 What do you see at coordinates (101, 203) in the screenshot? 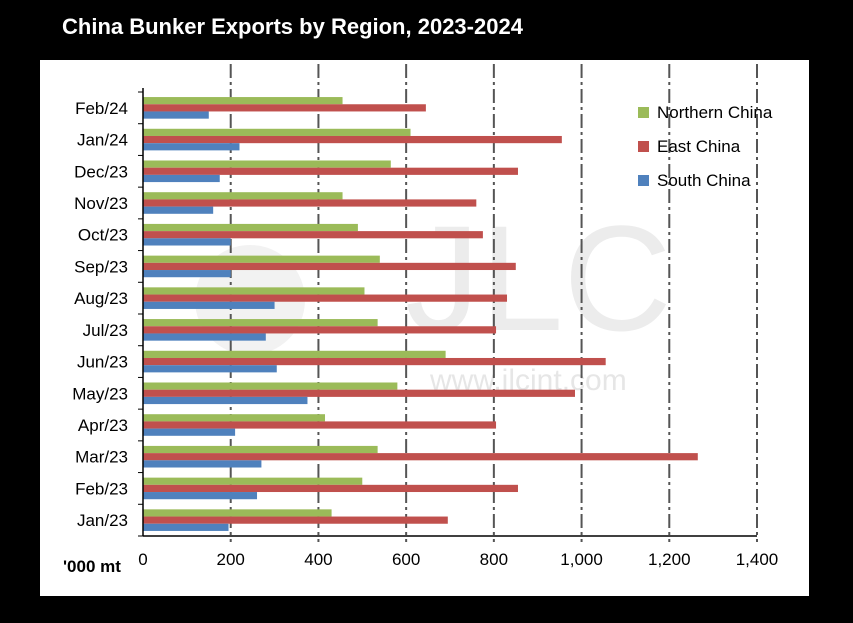
I see `y-tick-label: Nov/23` at bounding box center [101, 203].